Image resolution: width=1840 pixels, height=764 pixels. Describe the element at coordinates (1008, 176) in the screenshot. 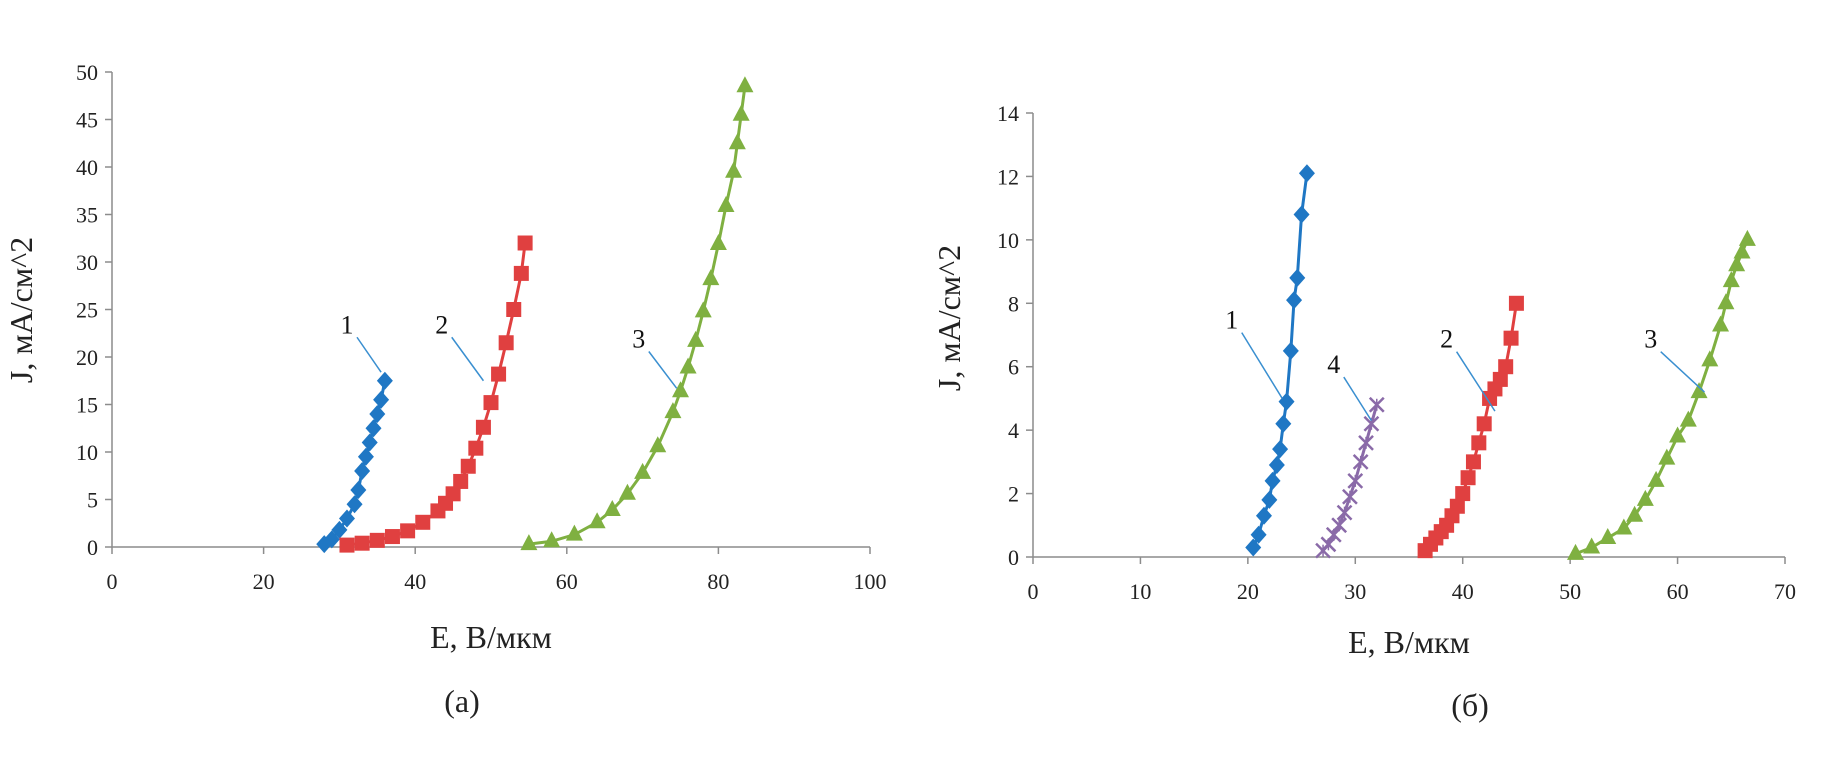

I see `y-tick-label: 12` at that location.